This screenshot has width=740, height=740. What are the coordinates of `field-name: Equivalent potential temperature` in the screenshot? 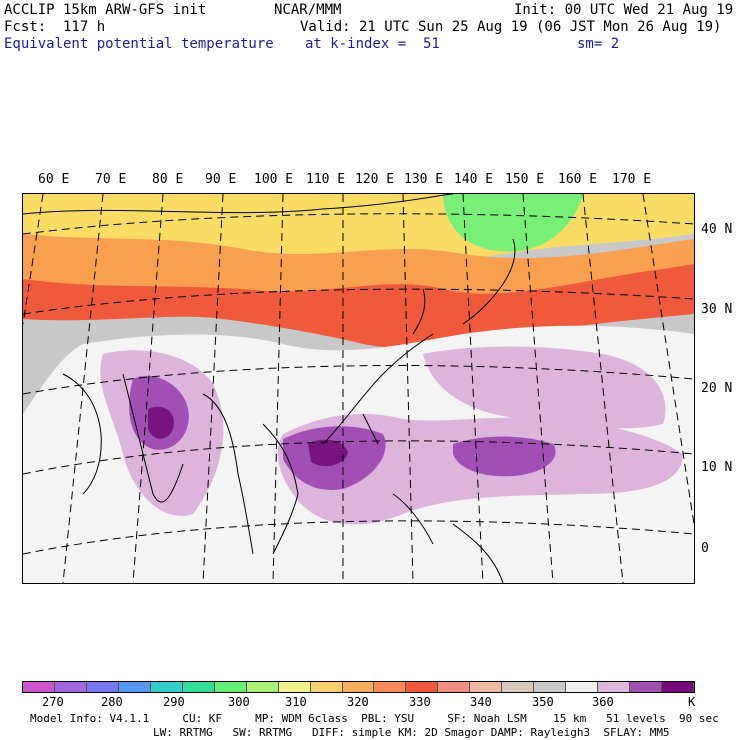 It's located at (139, 44).